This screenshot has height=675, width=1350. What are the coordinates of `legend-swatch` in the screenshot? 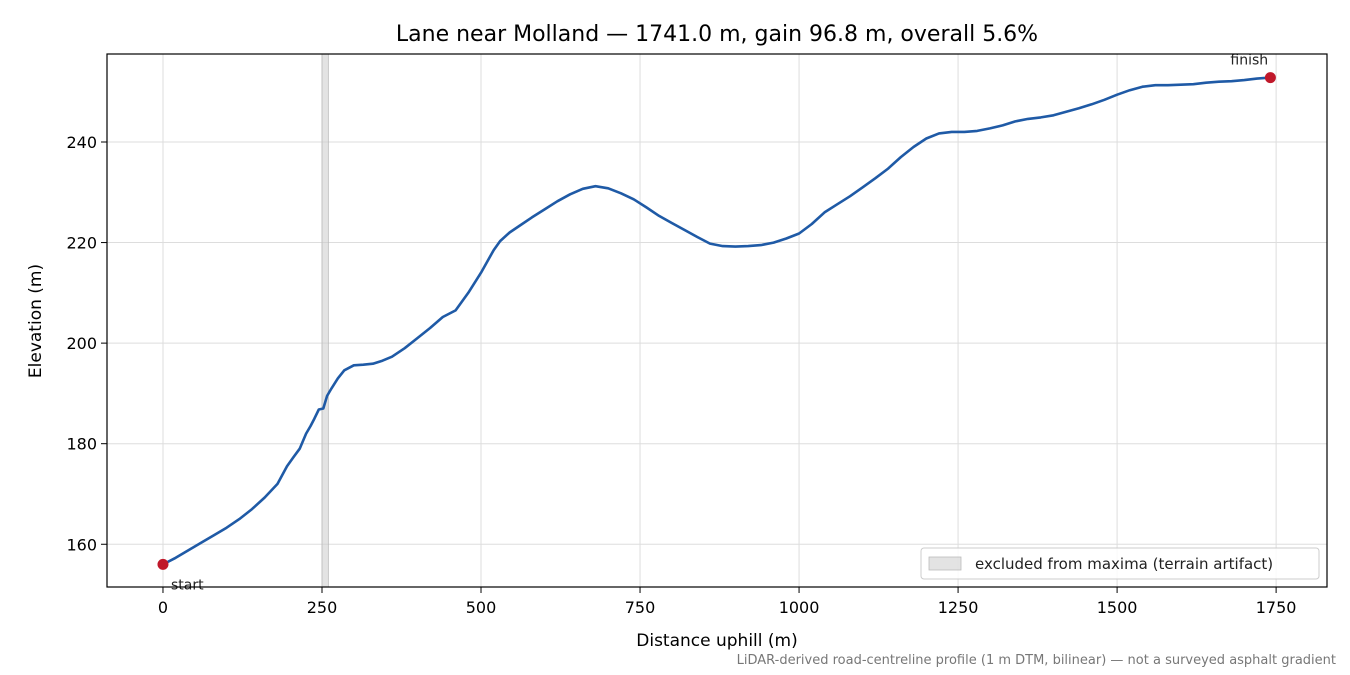 It's located at (945, 563).